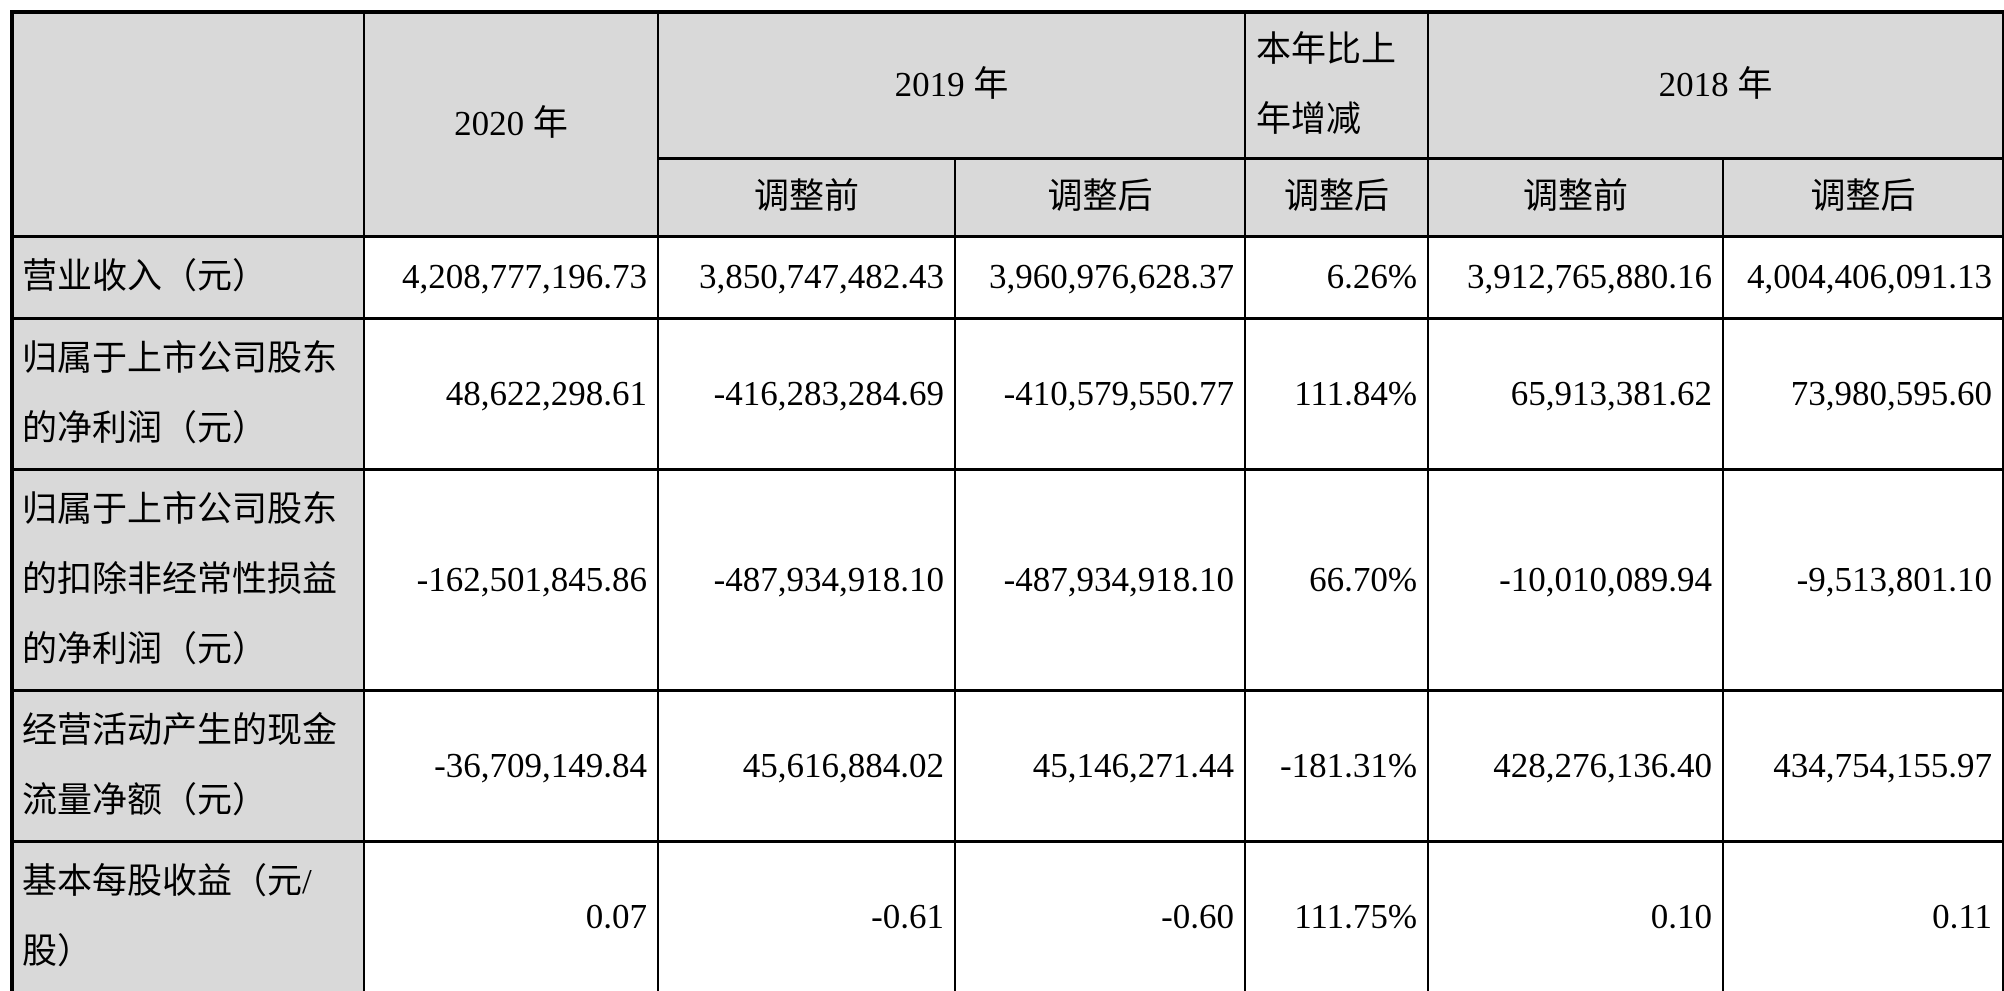  What do you see at coordinates (188, 393) in the screenshot?
I see `row-label: 归属于上市公司股东的净利润（元）` at bounding box center [188, 393].